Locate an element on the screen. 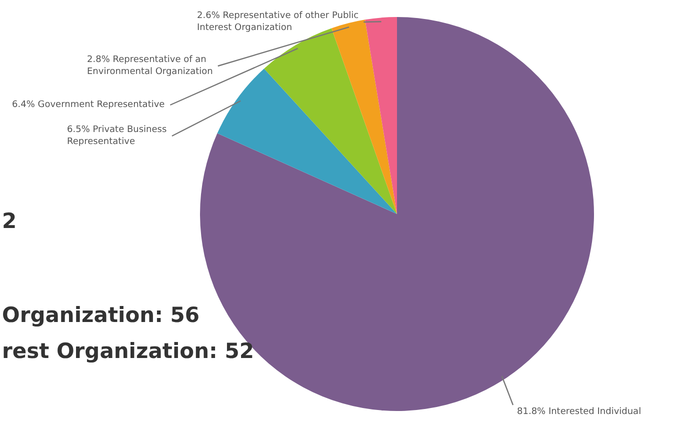 This screenshot has width=692, height=423. slice-label: 2.6% Representative of other Public Interest Organization is located at coordinates (278, 22).